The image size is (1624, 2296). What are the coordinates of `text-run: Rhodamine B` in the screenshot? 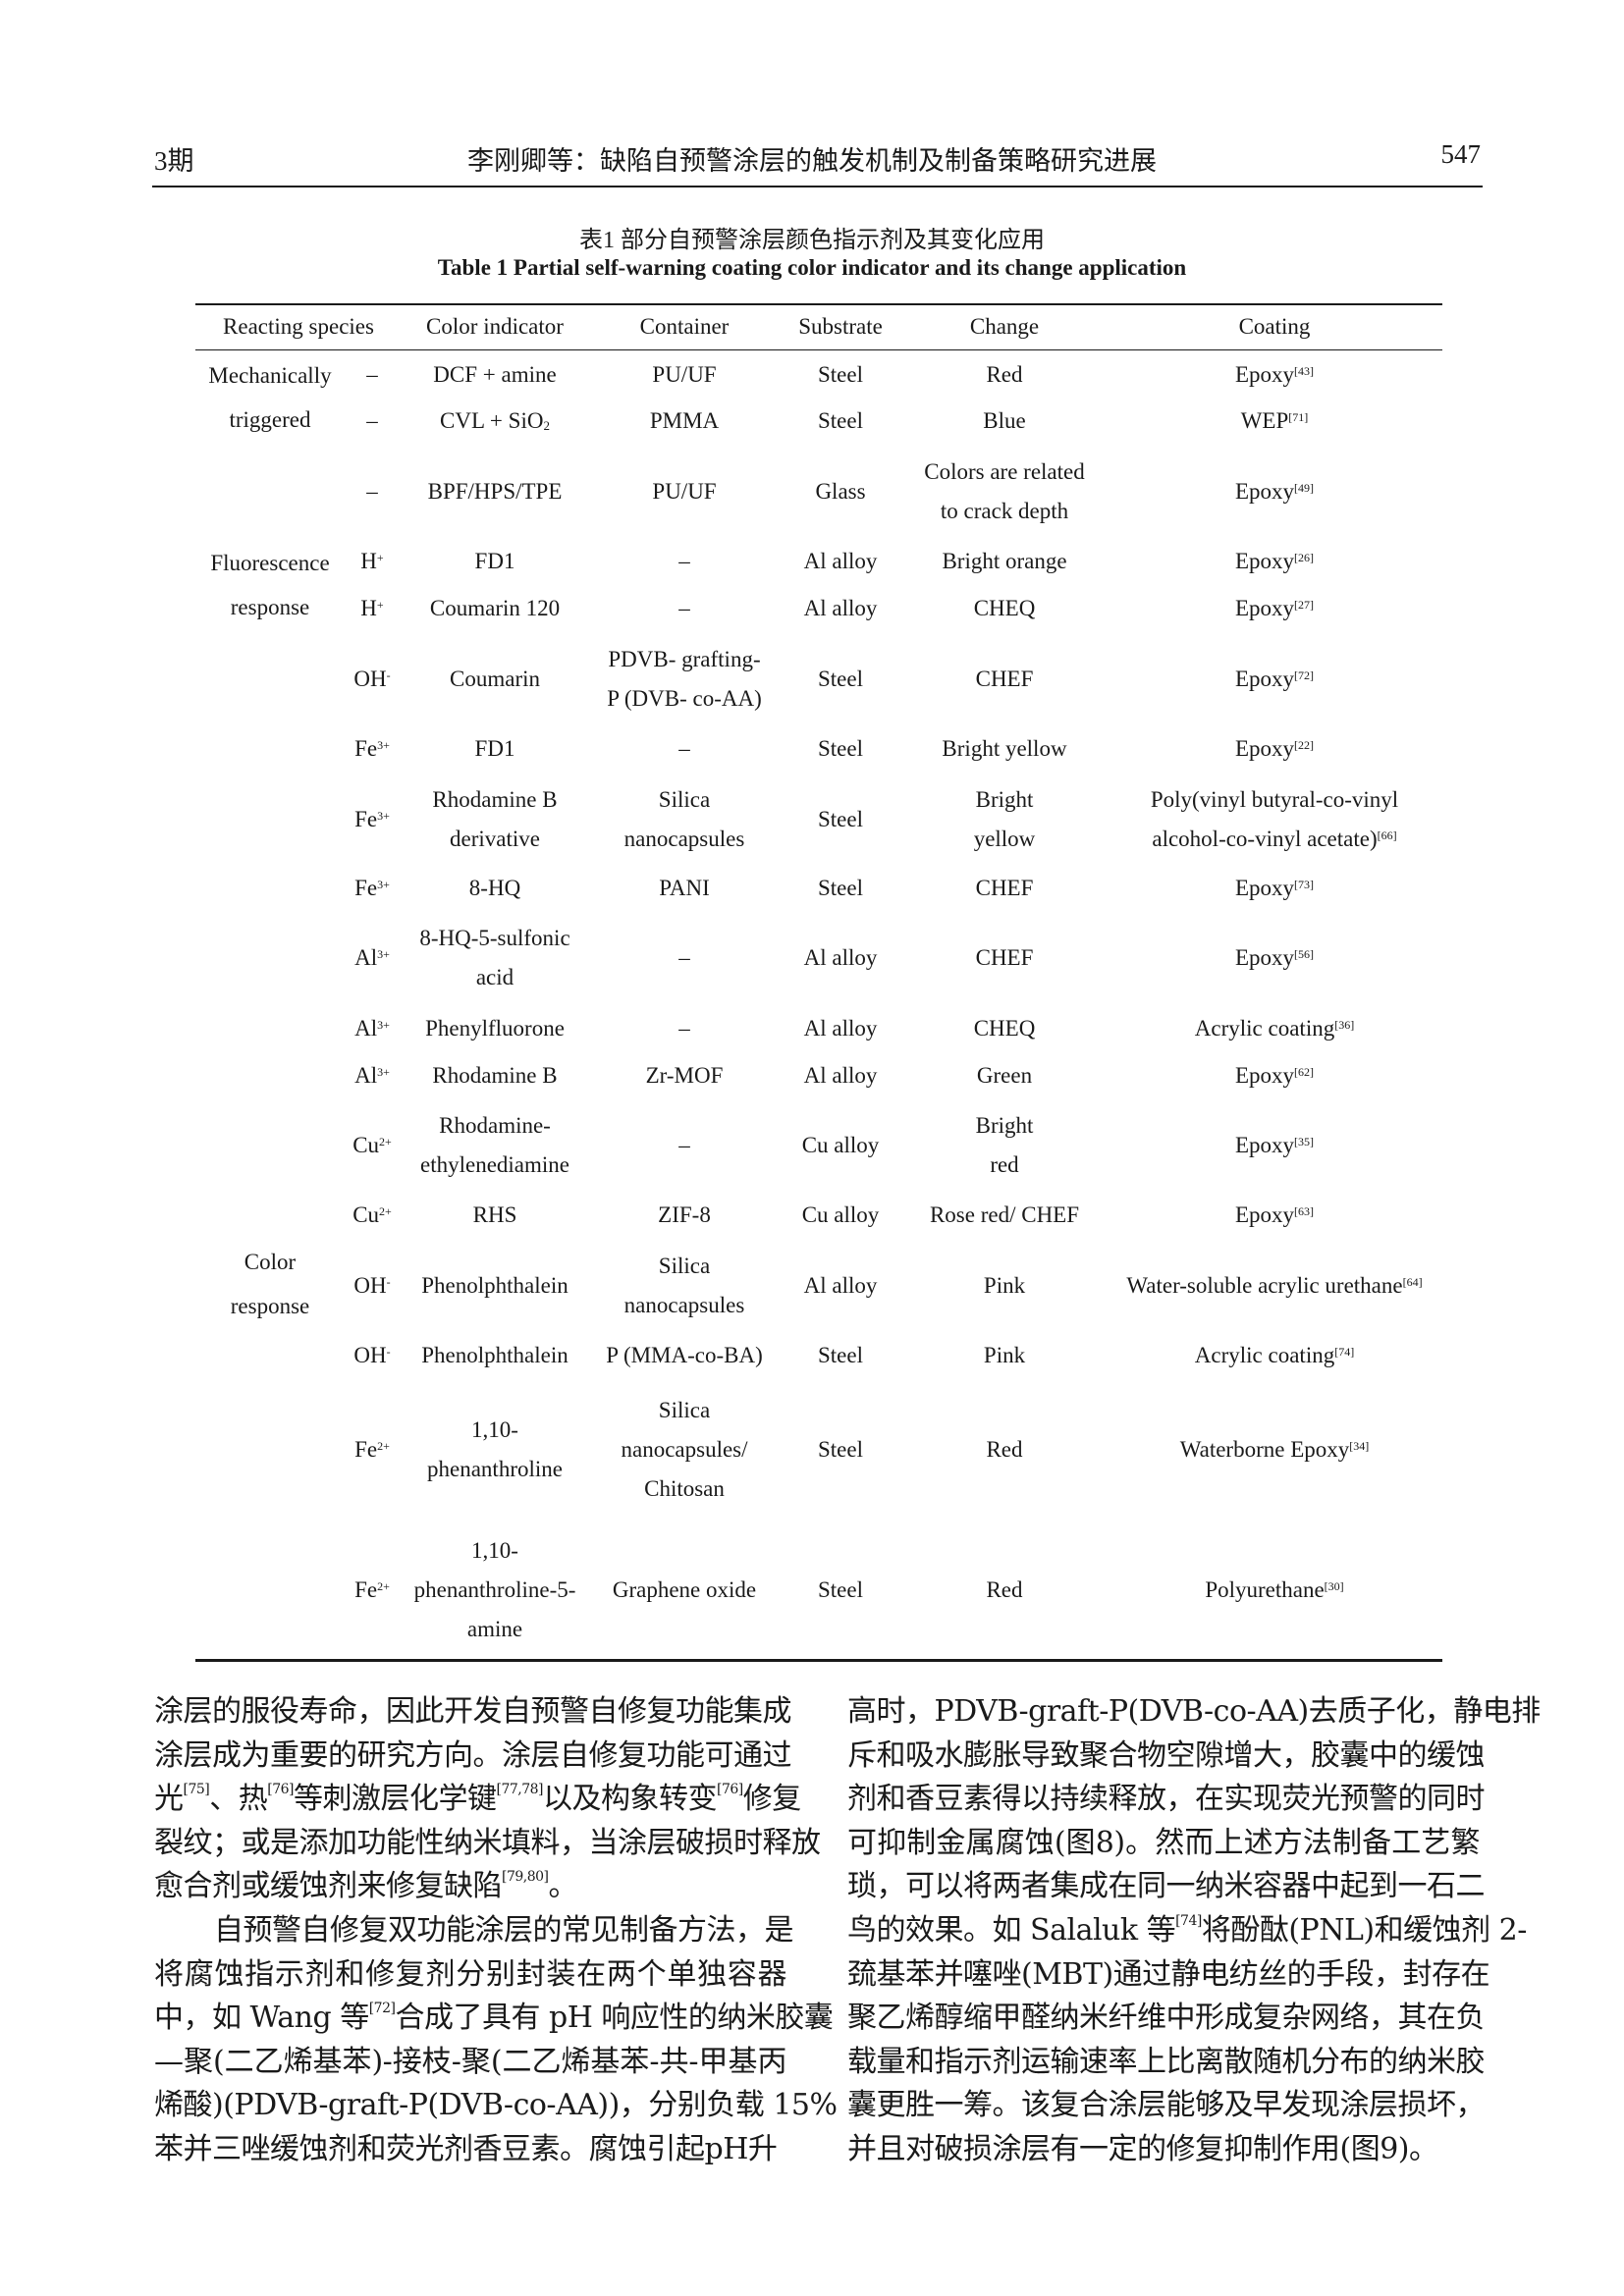 It's located at (495, 1075).